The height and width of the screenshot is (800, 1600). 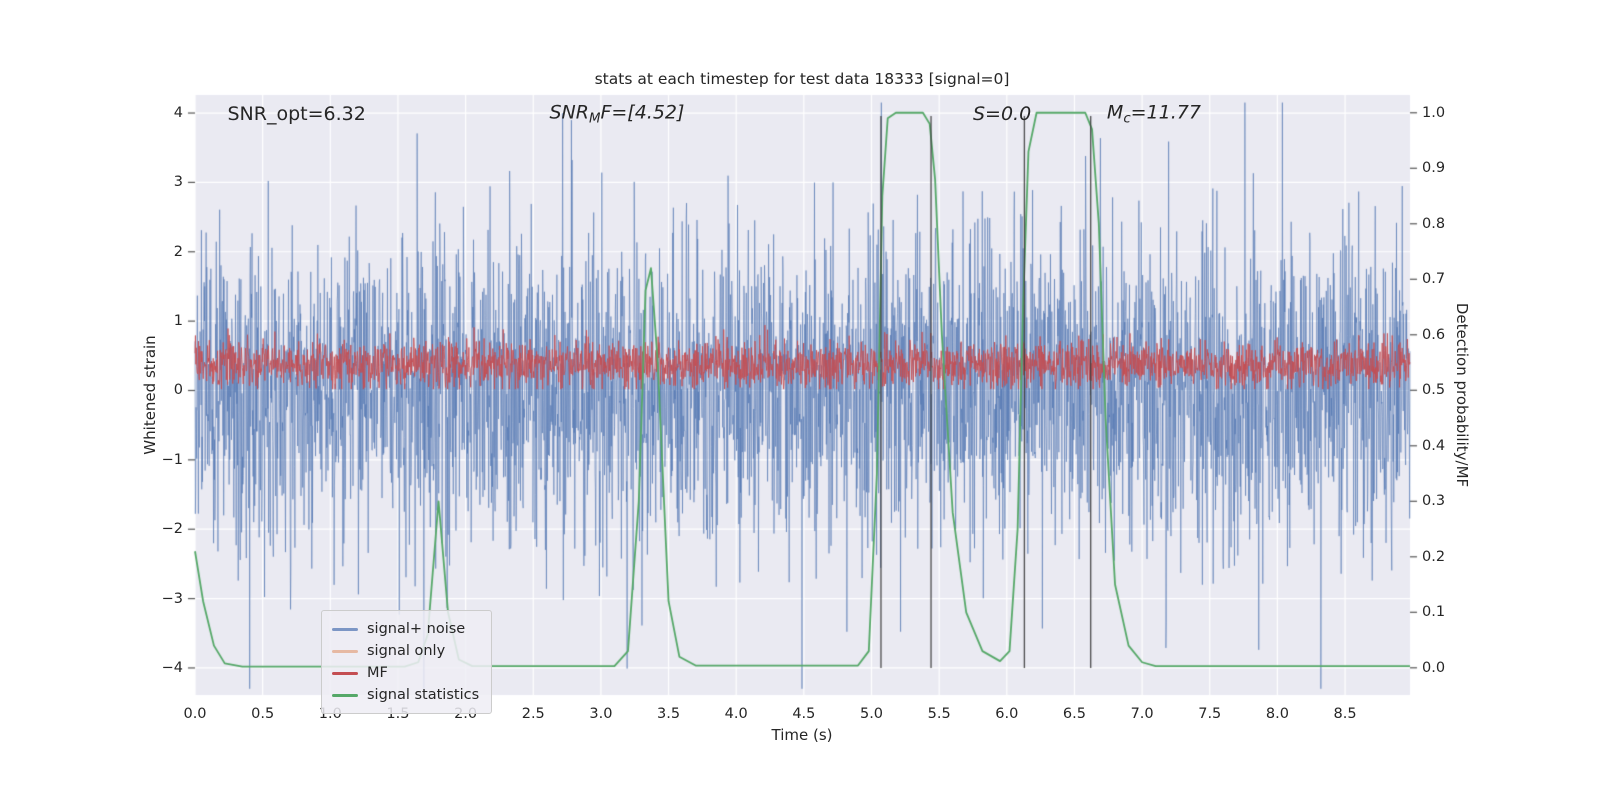 I want to click on y-right-axis-label: Detection probability/MF, so click(x=1462, y=395).